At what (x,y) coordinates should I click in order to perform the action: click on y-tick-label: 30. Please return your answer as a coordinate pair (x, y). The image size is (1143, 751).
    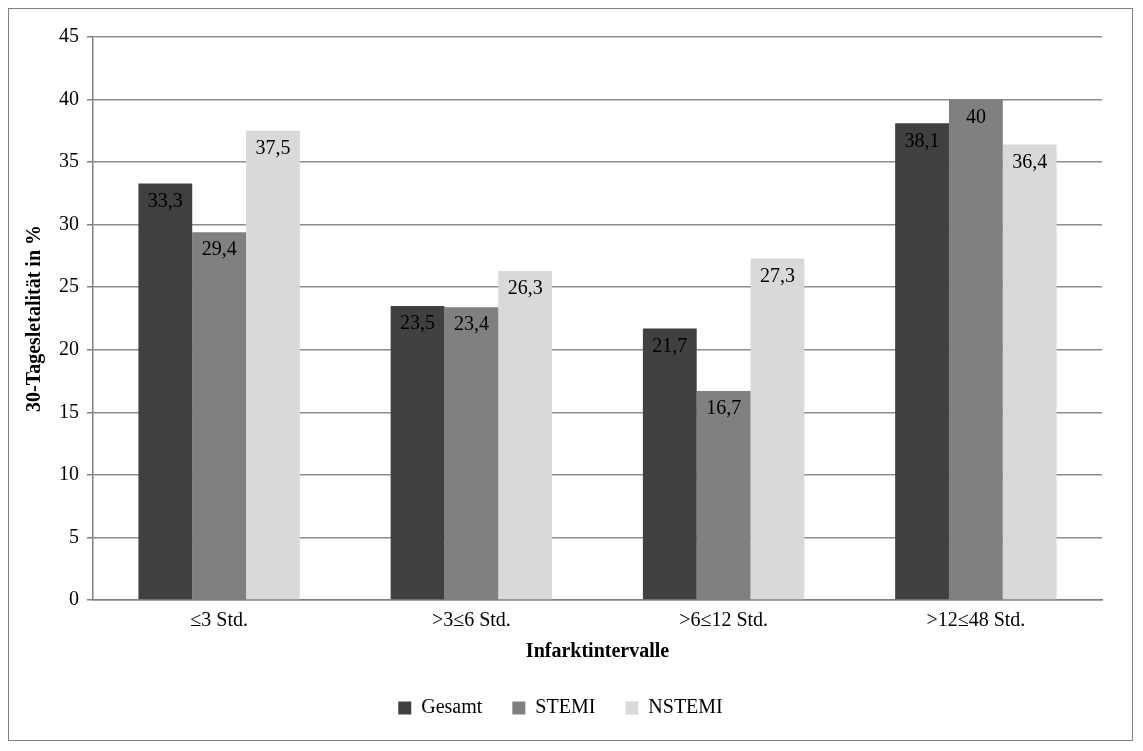
    Looking at the image, I should click on (69, 222).